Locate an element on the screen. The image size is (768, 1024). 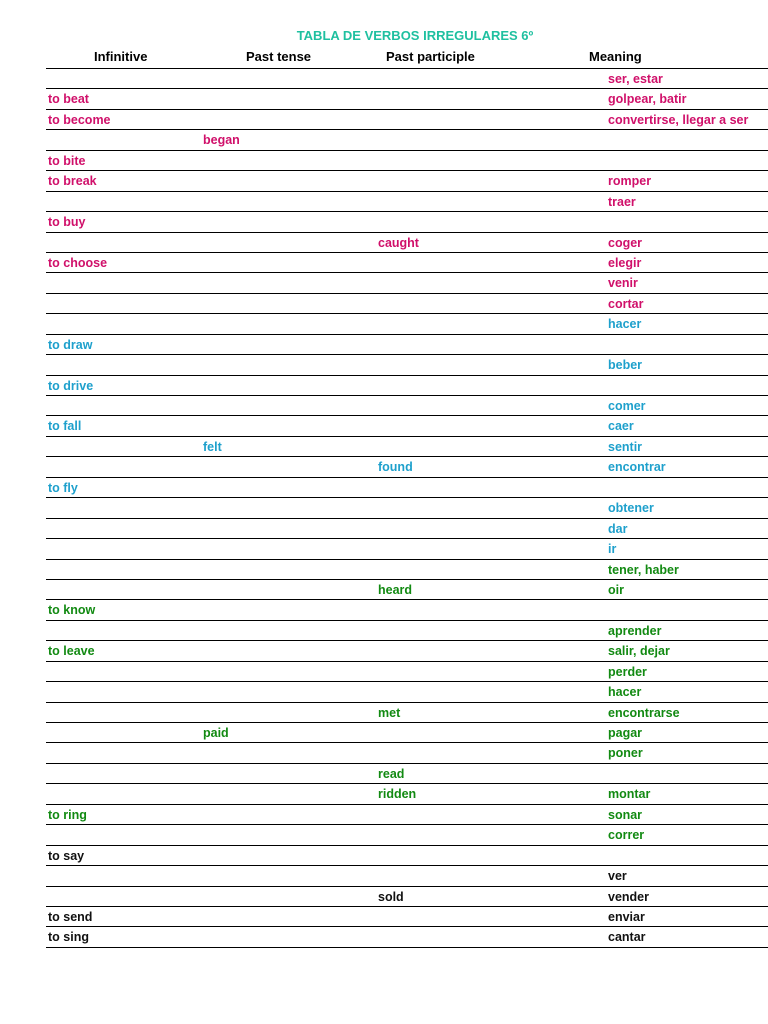
past-participle-cell: caught is located at coordinates (398, 242).